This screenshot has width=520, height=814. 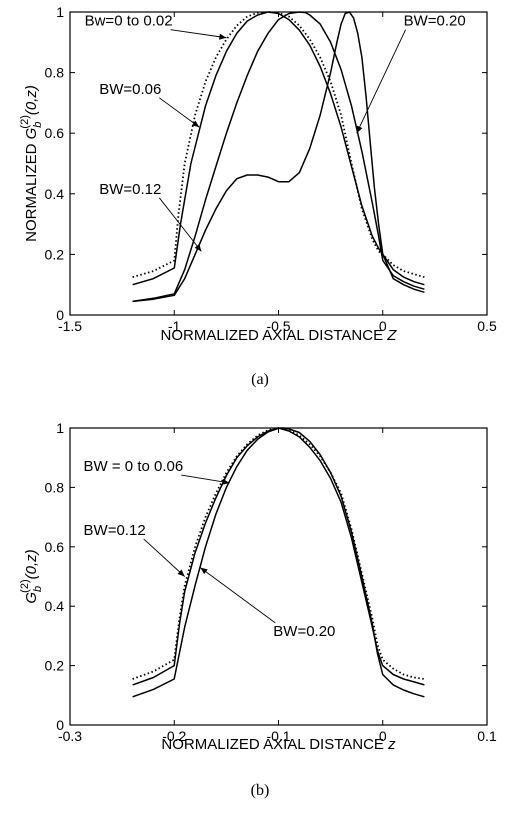 I want to click on annotation-label: BW = 0 to 0.06, so click(x=134, y=466).